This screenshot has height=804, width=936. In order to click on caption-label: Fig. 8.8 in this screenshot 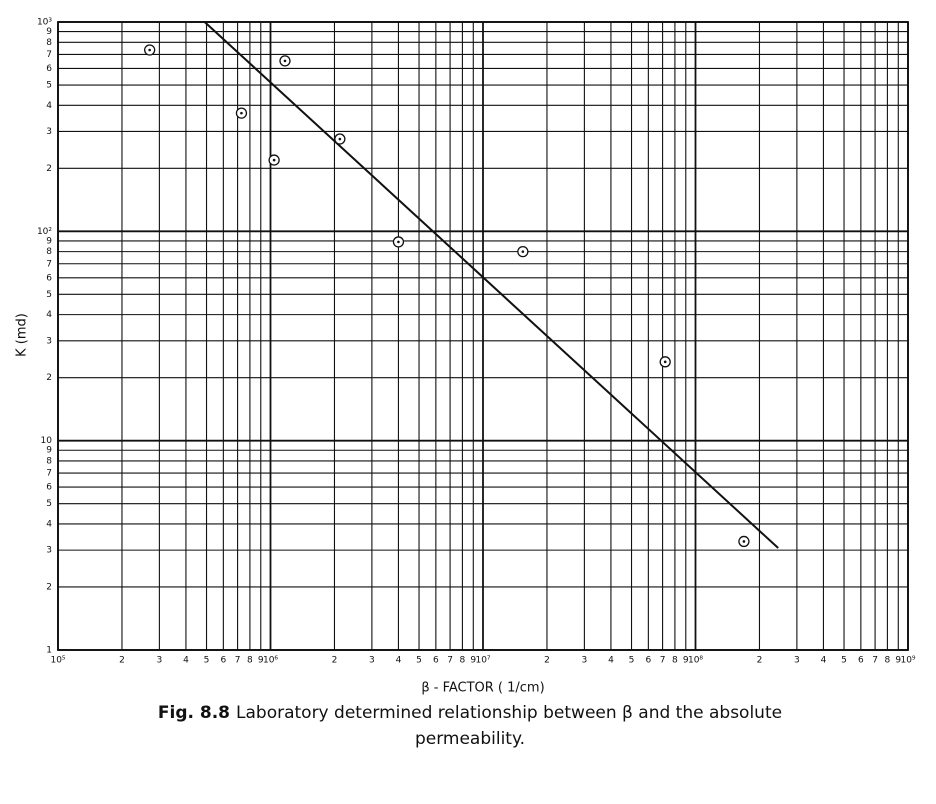, I will do `click(194, 713)`.